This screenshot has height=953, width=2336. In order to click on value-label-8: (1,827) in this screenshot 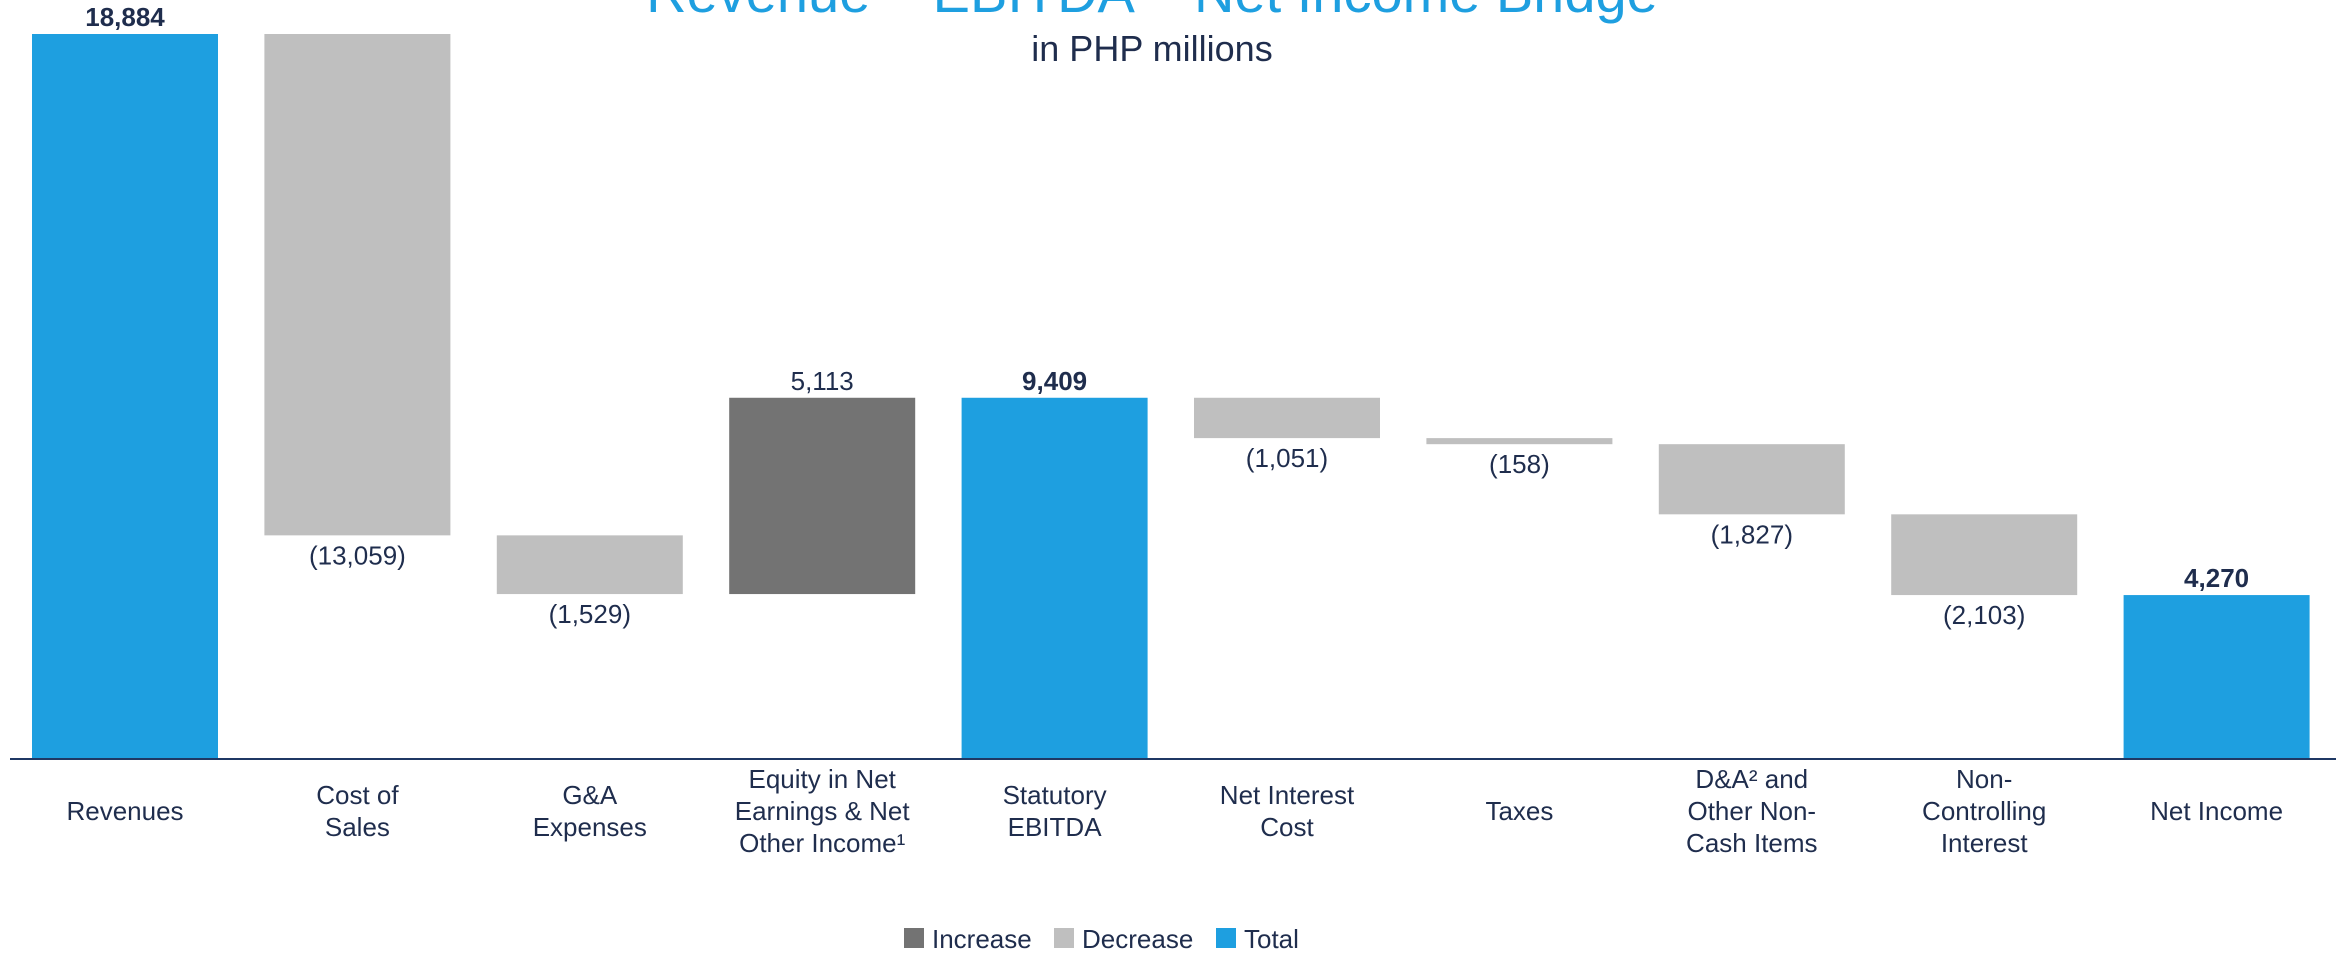, I will do `click(1752, 534)`.